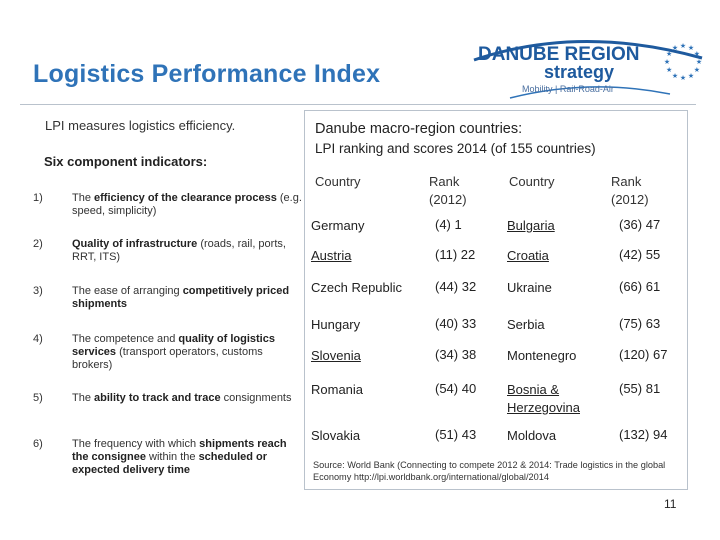  I want to click on rank-cell-right: (66) 61, so click(640, 286).